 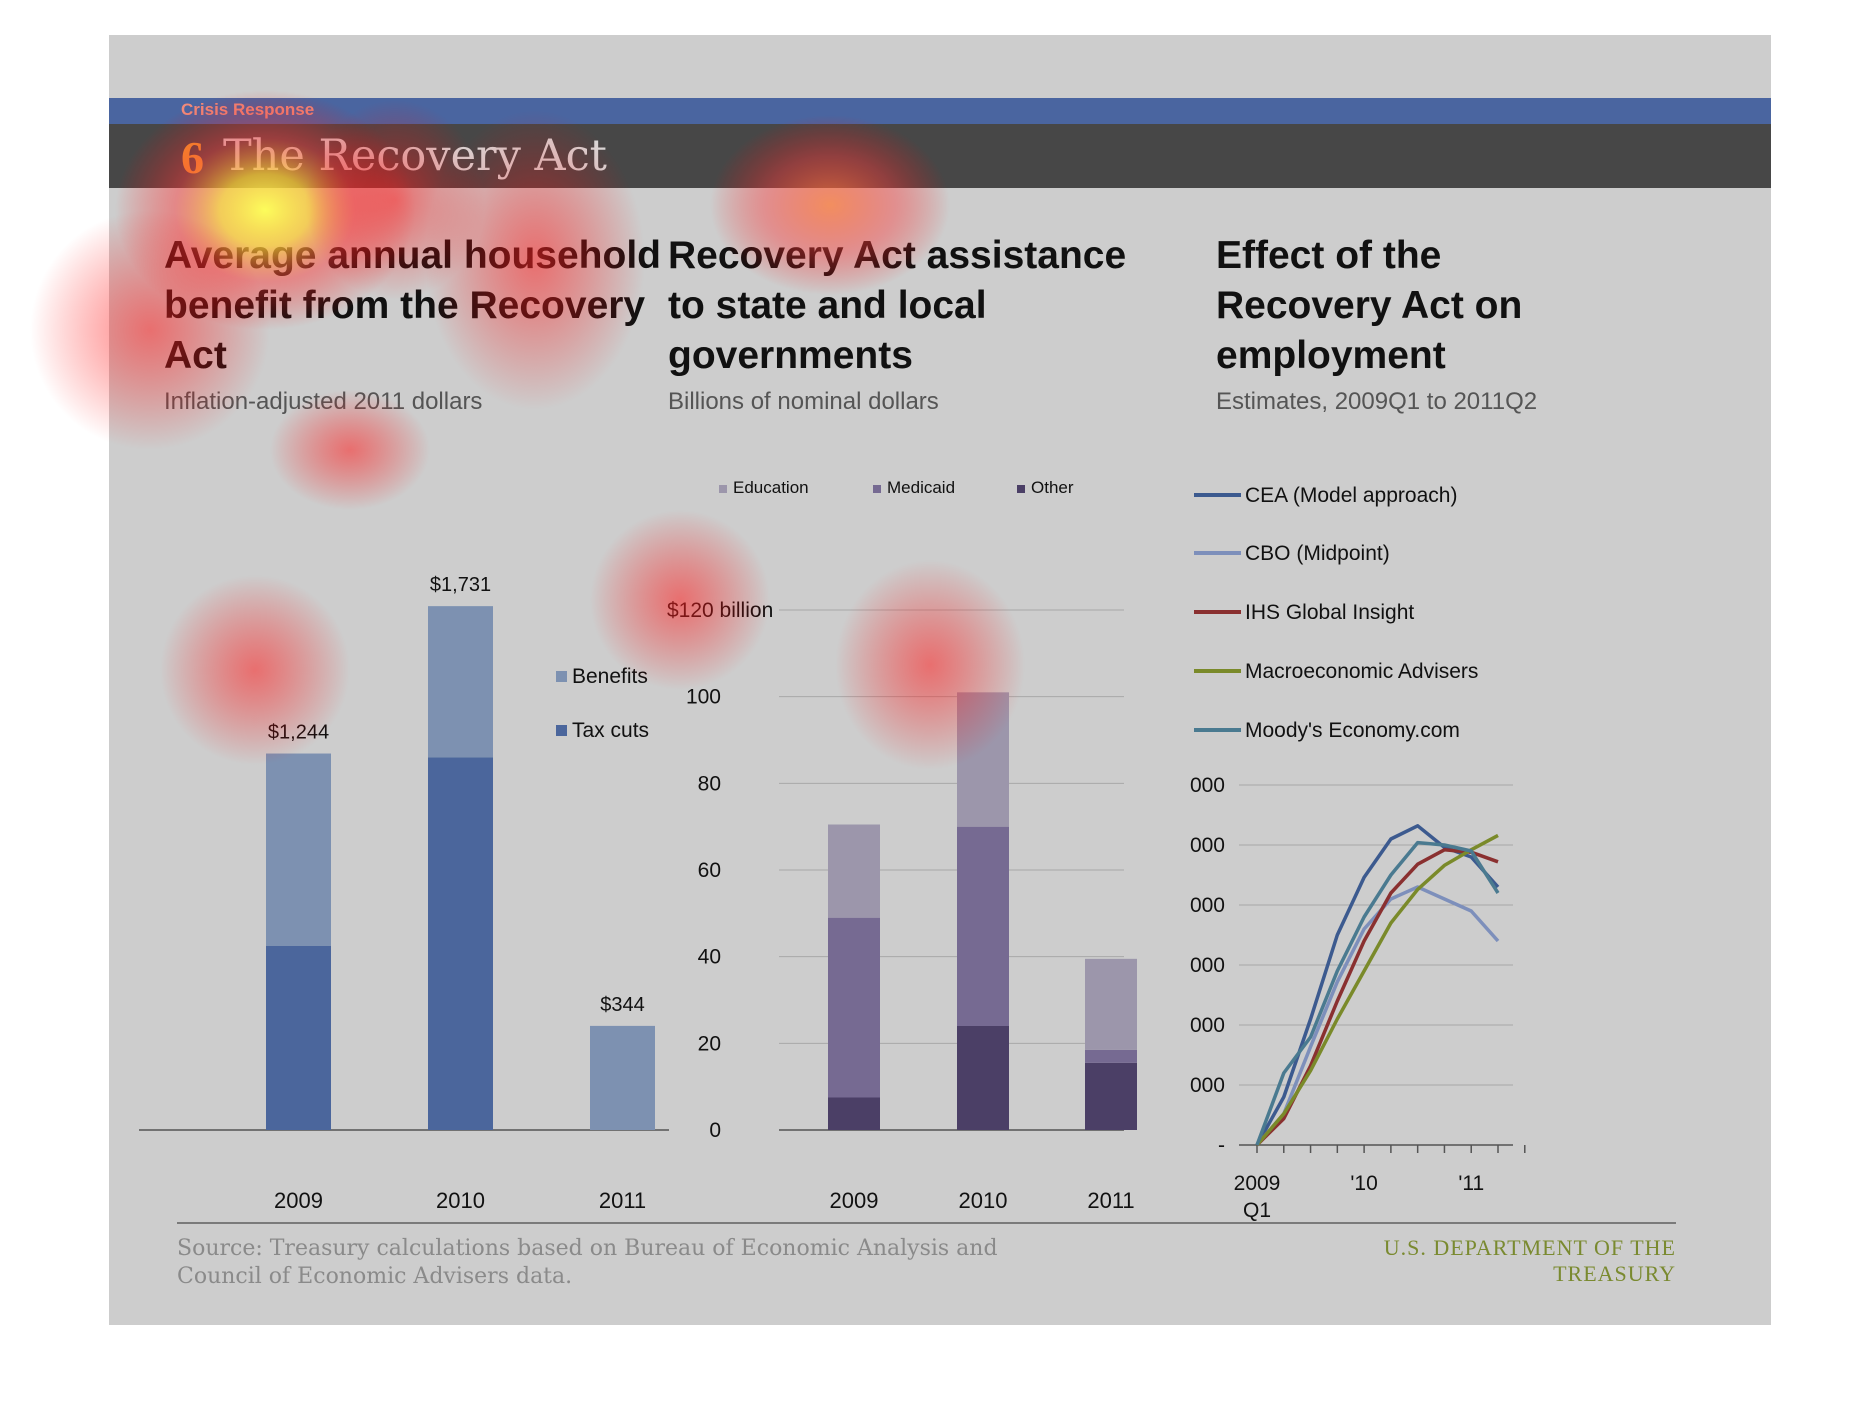 I want to click on y-tick-label: 1,000,000, so click(x=1207, y=1025).